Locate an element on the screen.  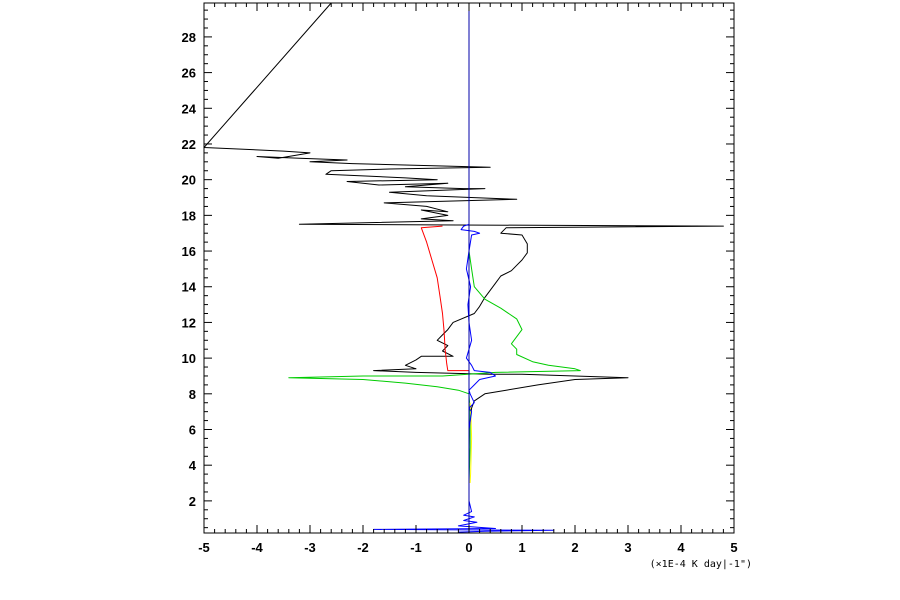
x-tick-label: 5 is located at coordinates (733, 547).